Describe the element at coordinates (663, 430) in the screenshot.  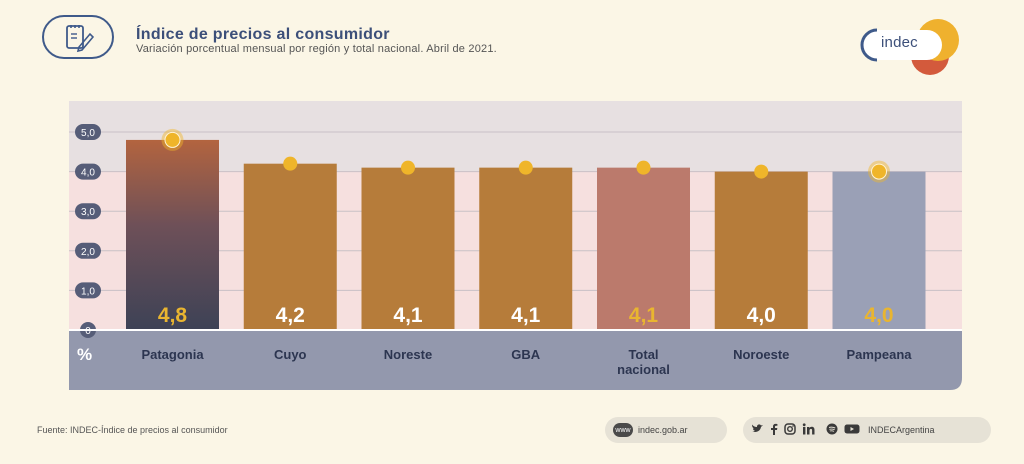
I see `website-link: indec.gob.ar` at that location.